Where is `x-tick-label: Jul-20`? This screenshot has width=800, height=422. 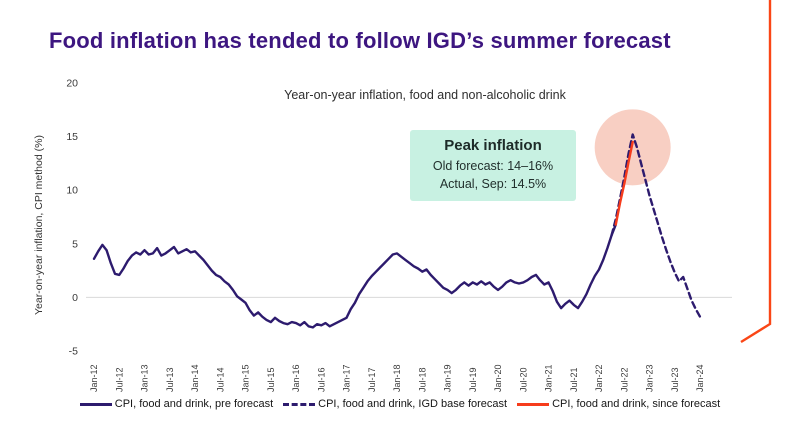
x-tick-label: Jul-20 is located at coordinates (523, 379).